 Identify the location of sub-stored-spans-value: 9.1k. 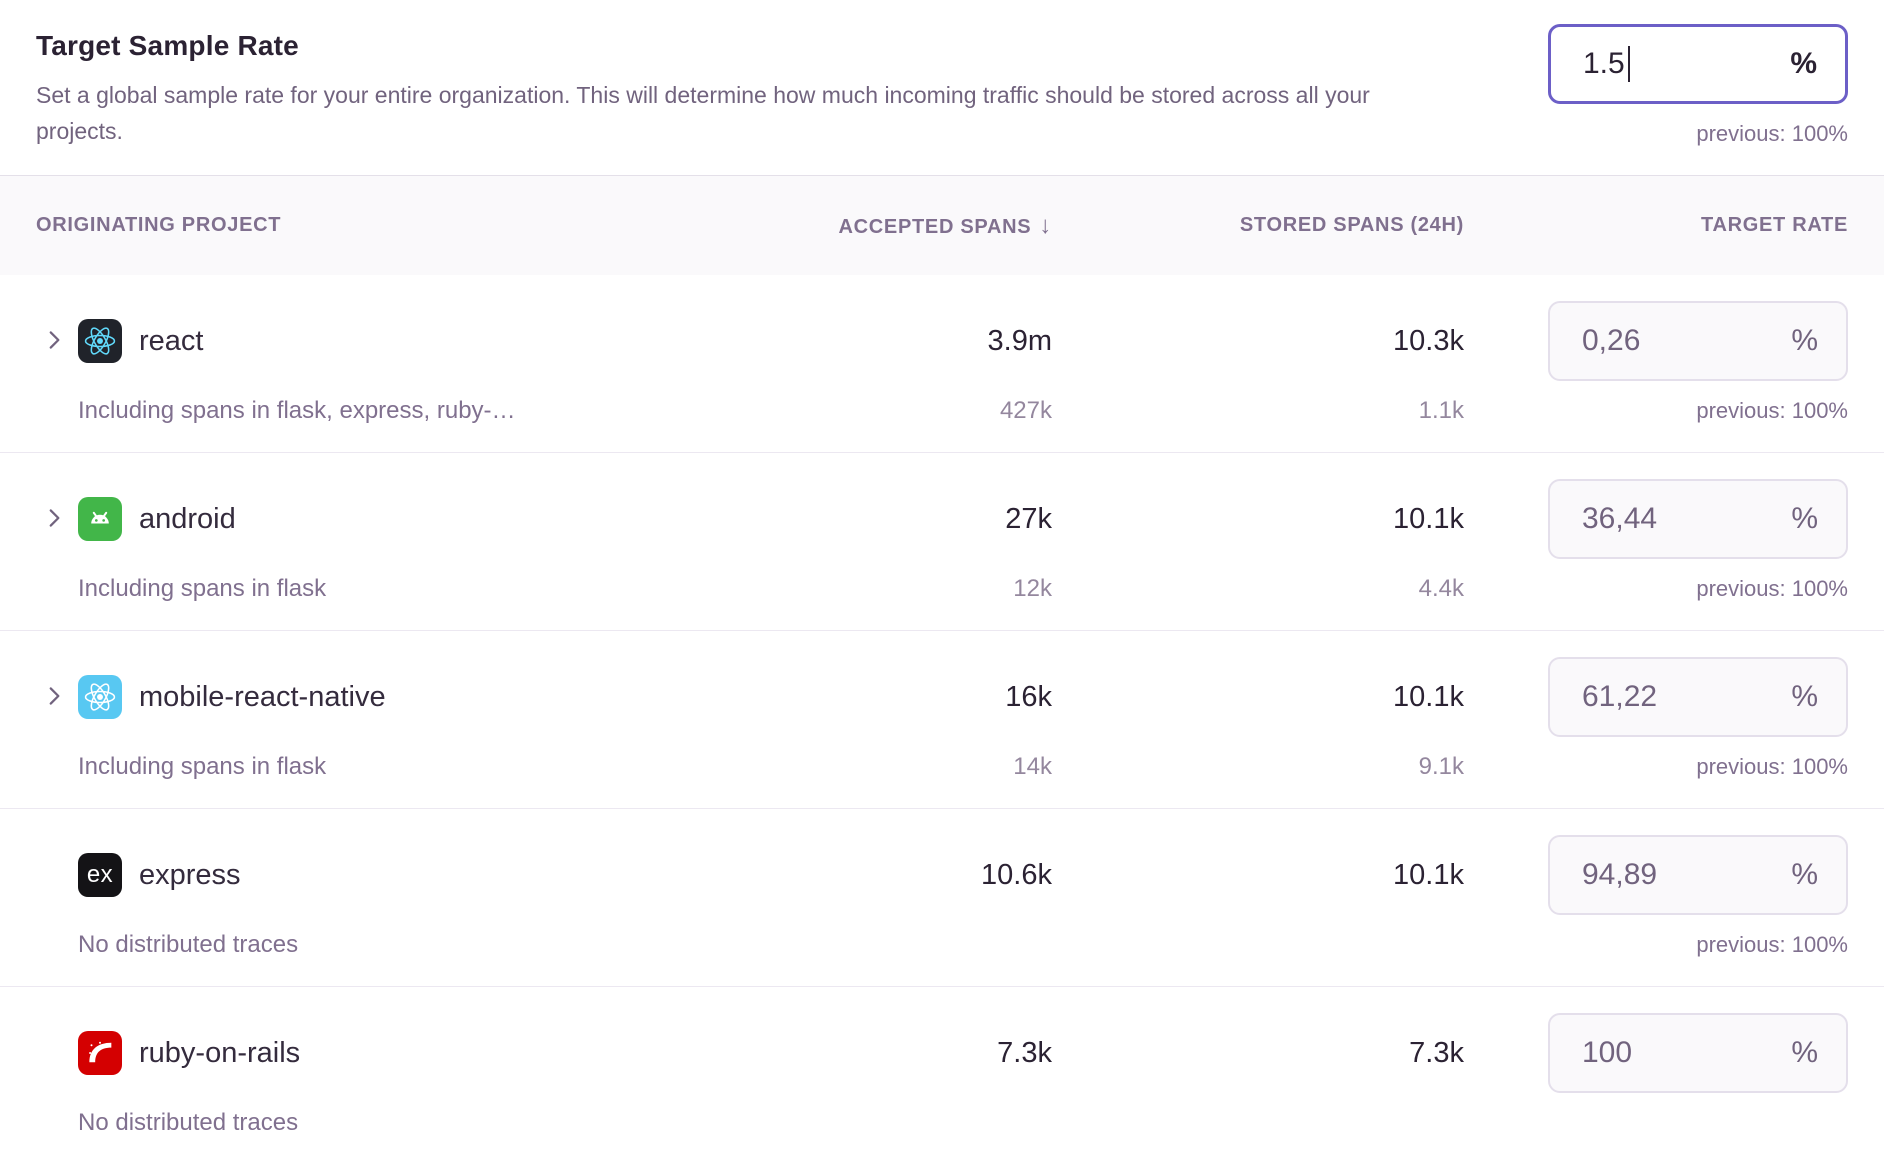
(1441, 767).